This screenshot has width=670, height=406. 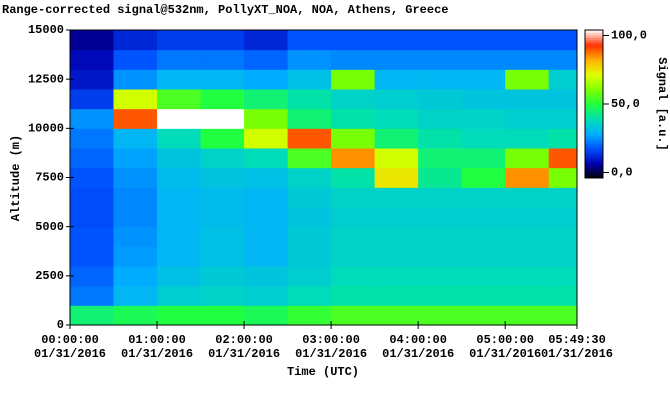 I want to click on y-axis-label: Altitude (m), so click(x=16, y=178).